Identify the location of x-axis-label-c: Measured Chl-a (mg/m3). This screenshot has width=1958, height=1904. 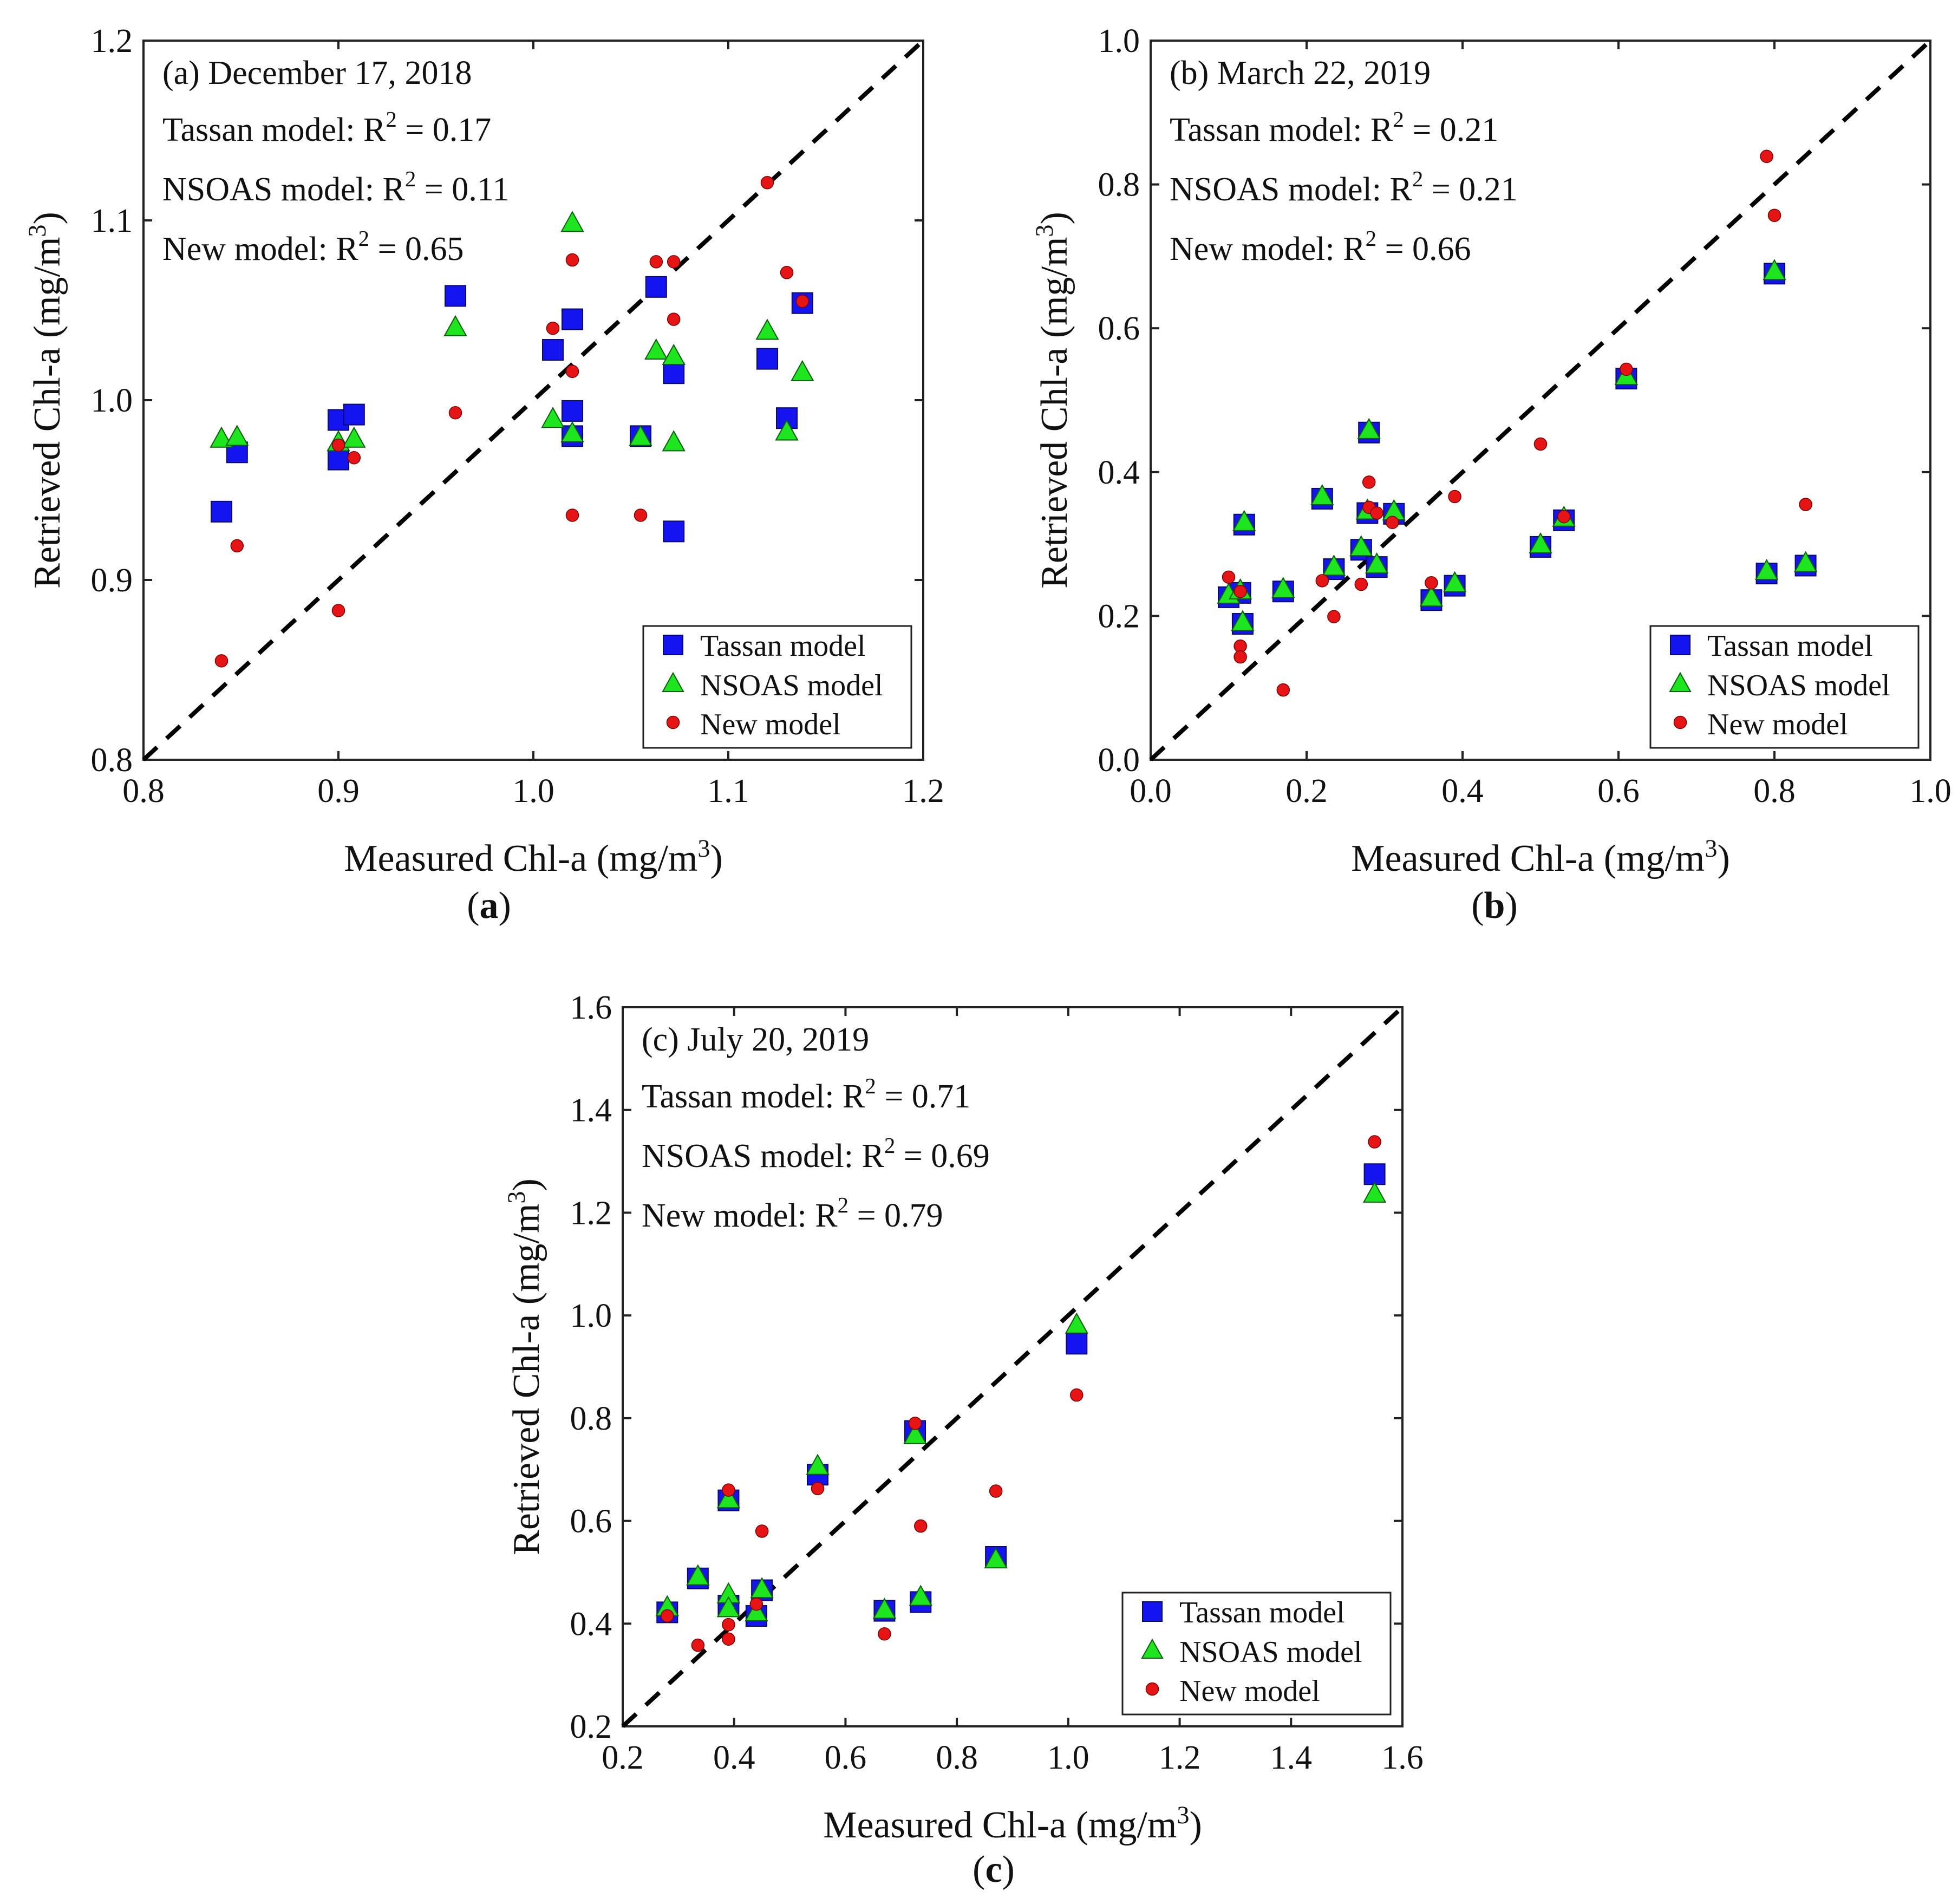
(1012, 1823).